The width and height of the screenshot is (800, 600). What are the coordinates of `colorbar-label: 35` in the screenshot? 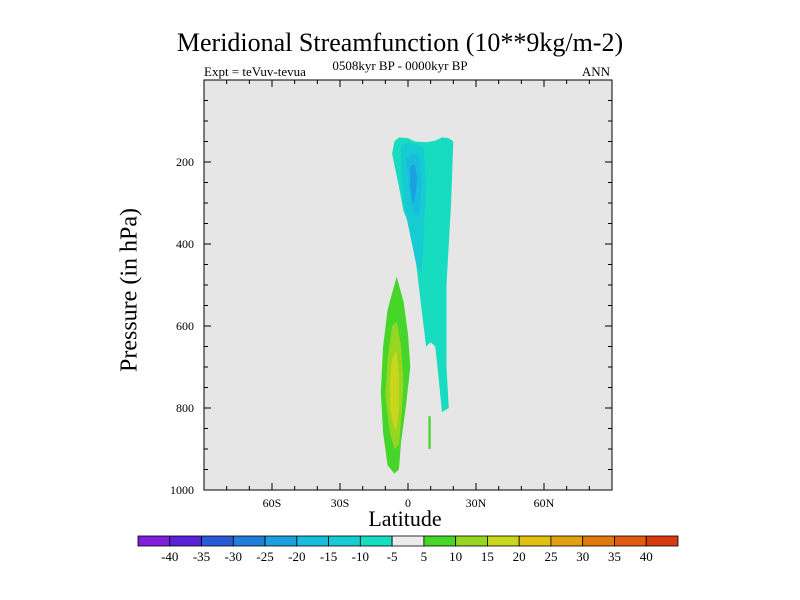 It's located at (614, 556).